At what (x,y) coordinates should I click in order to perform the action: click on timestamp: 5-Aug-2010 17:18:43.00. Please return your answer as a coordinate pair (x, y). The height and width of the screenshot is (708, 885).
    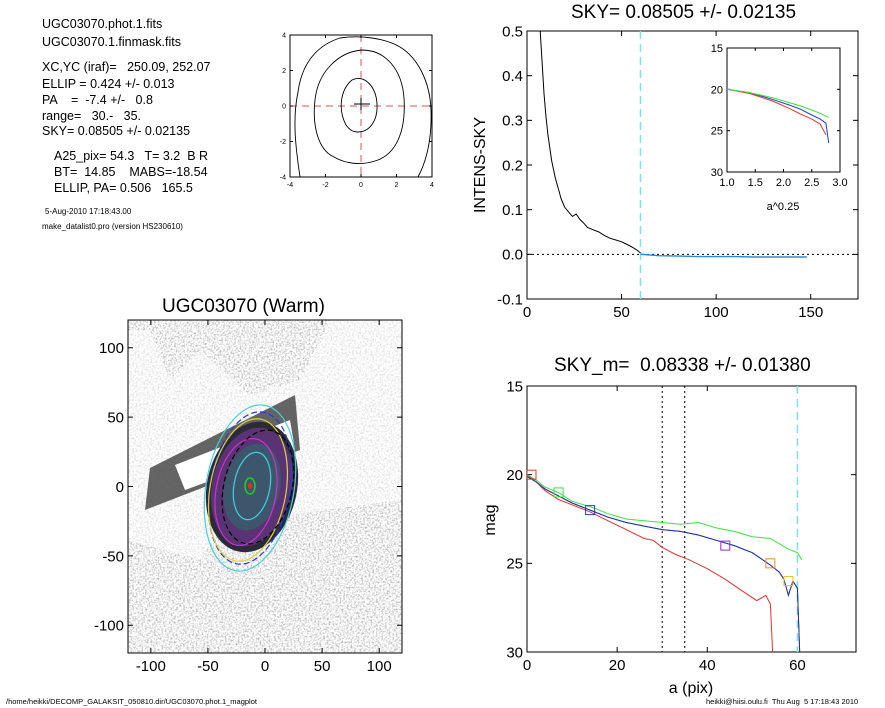
    Looking at the image, I should click on (88, 211).